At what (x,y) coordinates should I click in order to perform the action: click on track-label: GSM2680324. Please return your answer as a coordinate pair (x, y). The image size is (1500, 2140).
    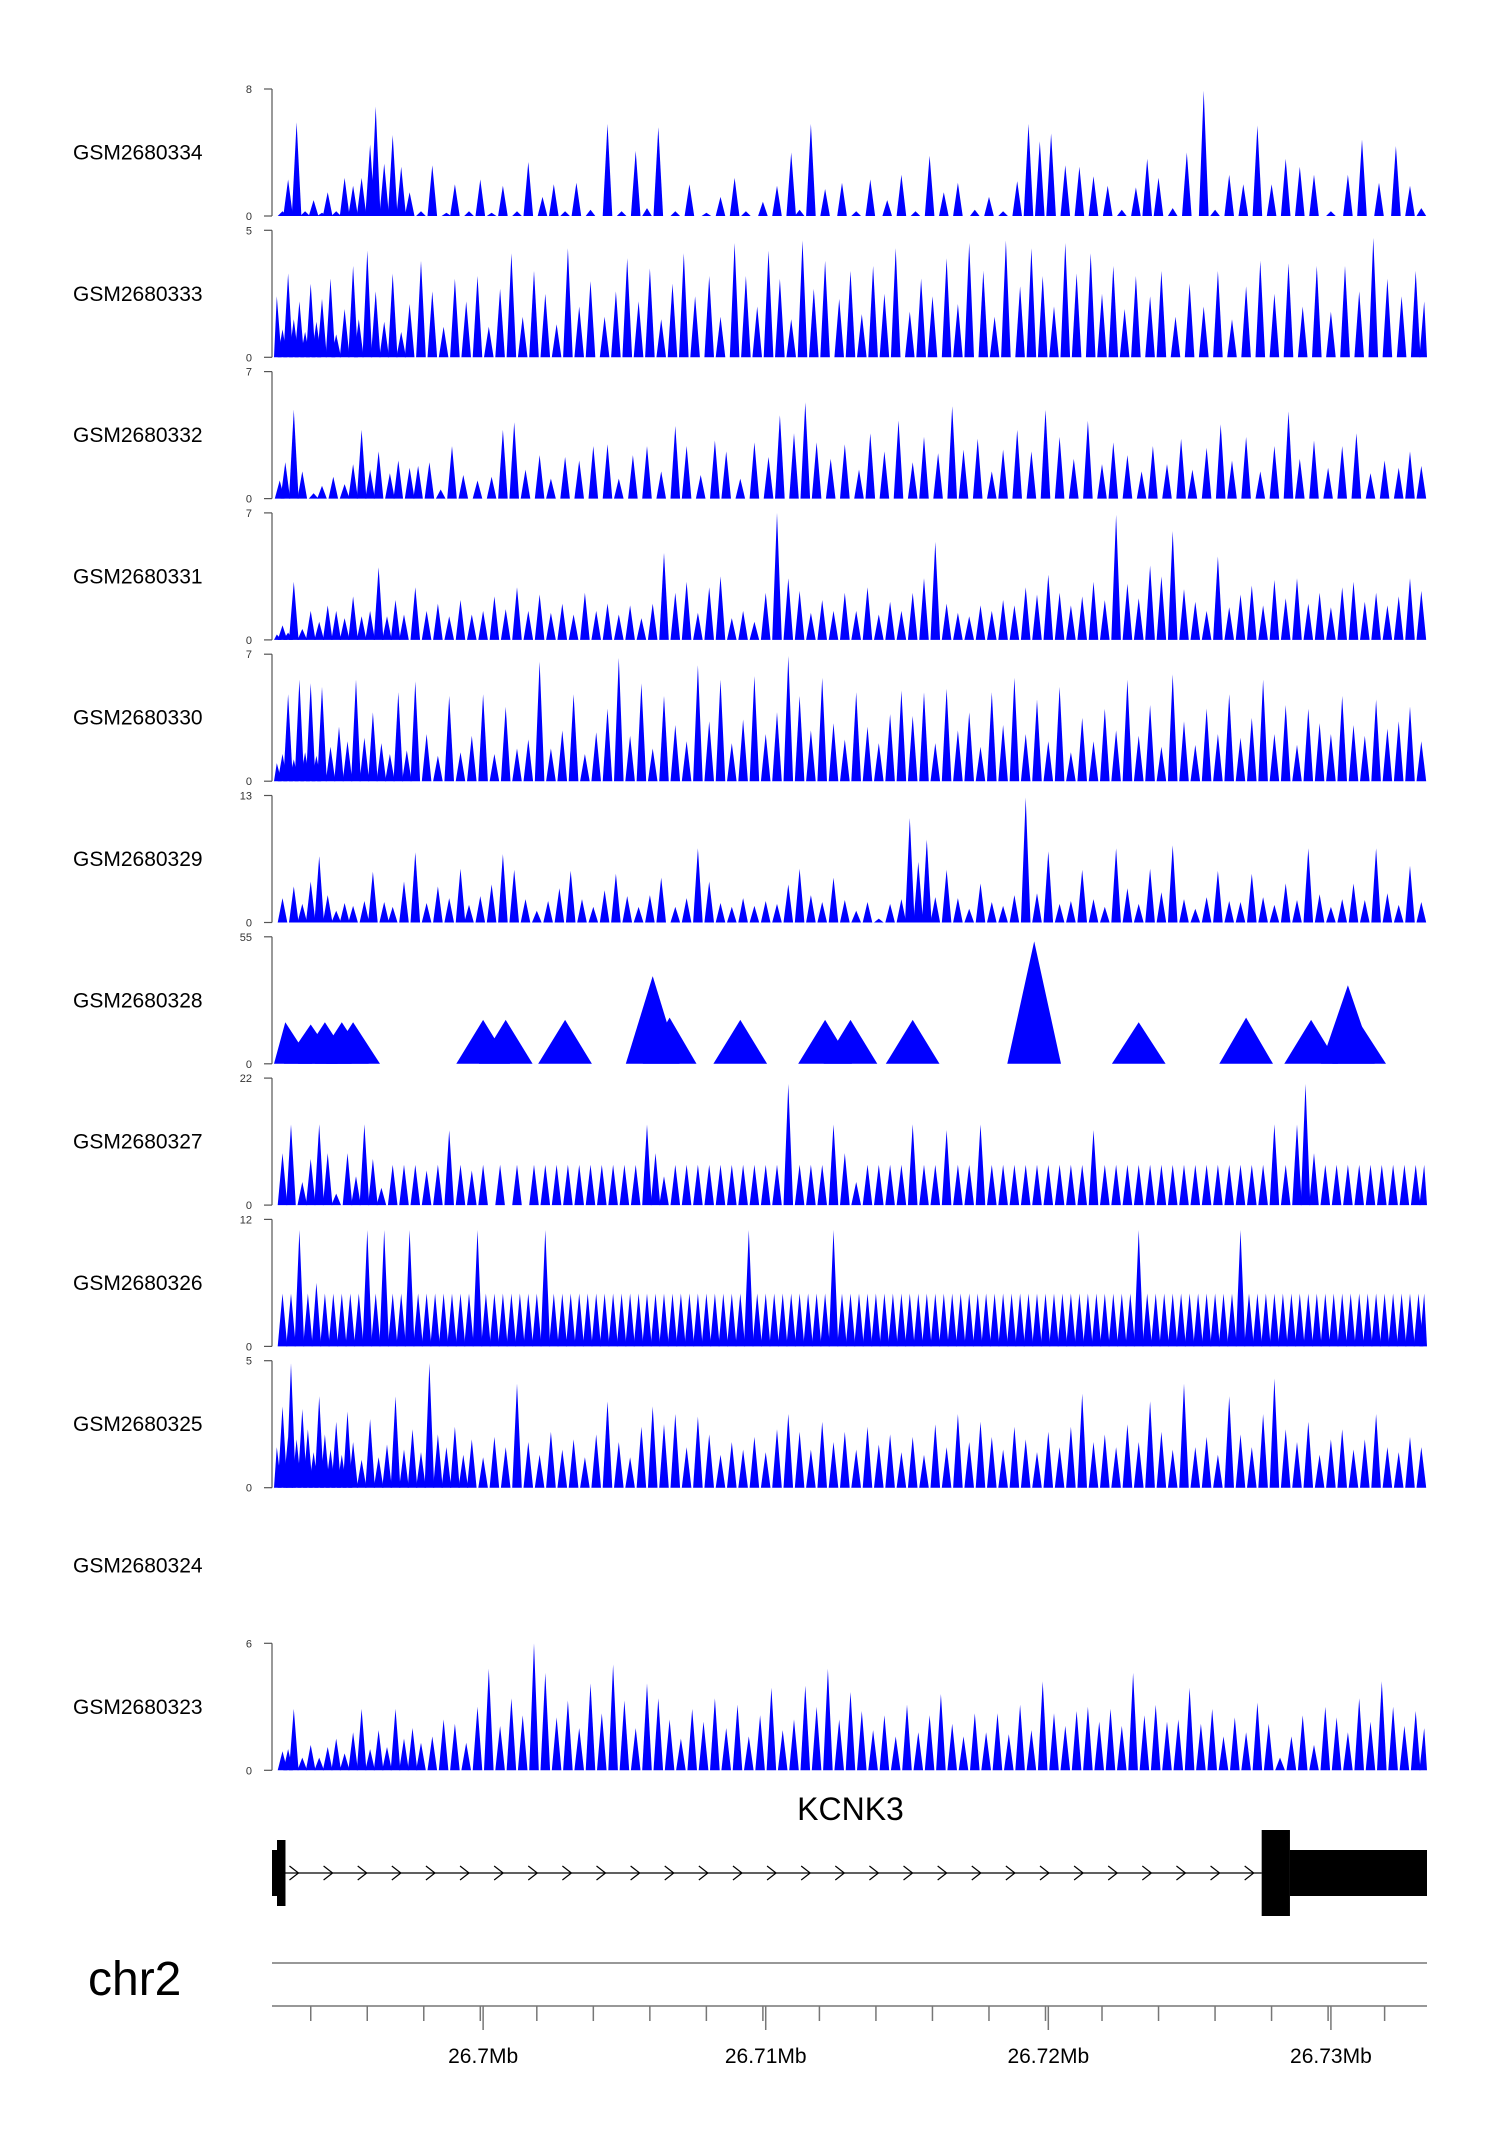
    Looking at the image, I should click on (138, 1566).